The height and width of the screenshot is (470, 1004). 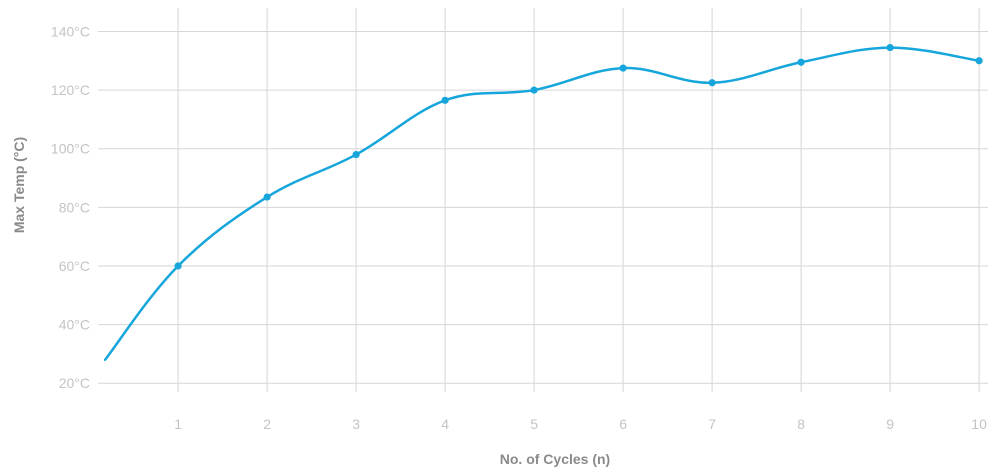 What do you see at coordinates (356, 424) in the screenshot?
I see `x-tick-label: 3` at bounding box center [356, 424].